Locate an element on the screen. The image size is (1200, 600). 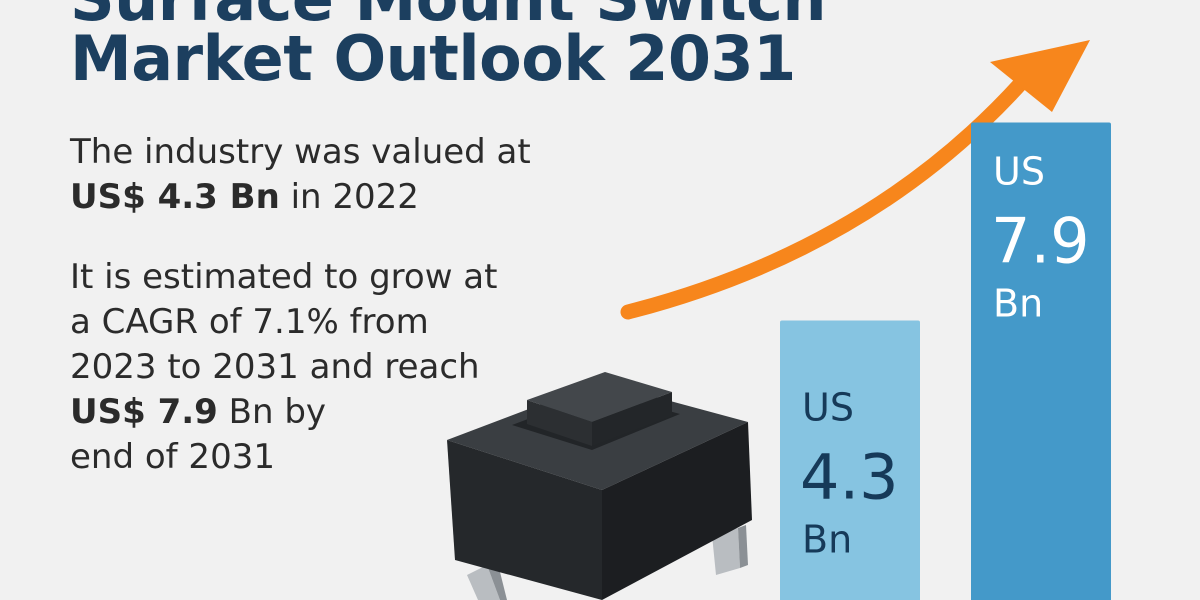
bar-2022-label-suffix: Bn is located at coordinates (827, 540).